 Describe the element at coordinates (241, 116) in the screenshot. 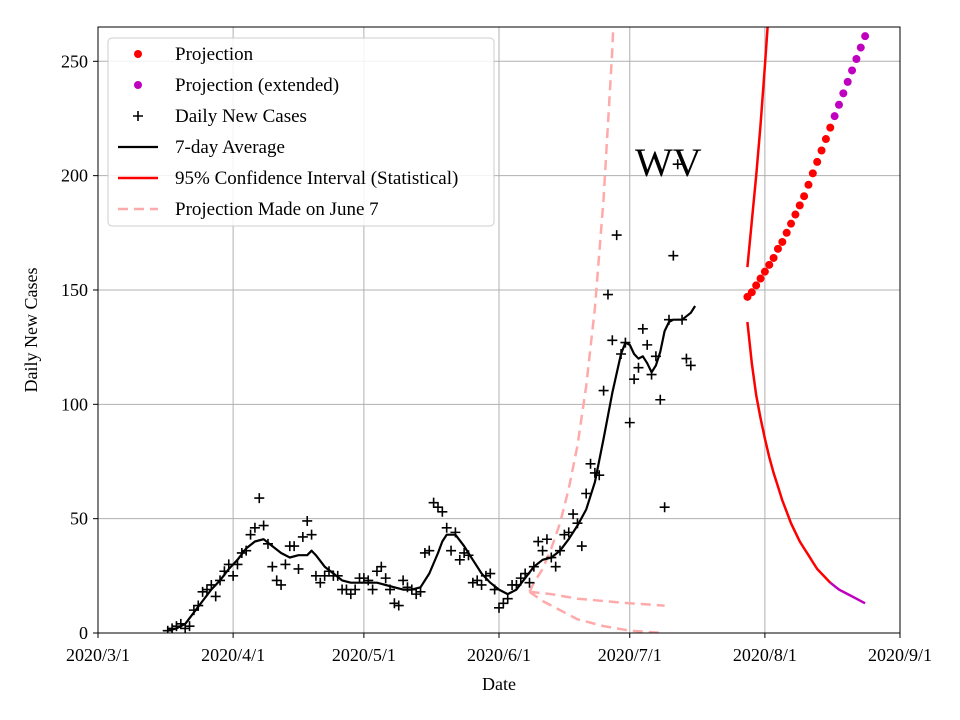

I see `legend-label: Daily New Cases` at that location.